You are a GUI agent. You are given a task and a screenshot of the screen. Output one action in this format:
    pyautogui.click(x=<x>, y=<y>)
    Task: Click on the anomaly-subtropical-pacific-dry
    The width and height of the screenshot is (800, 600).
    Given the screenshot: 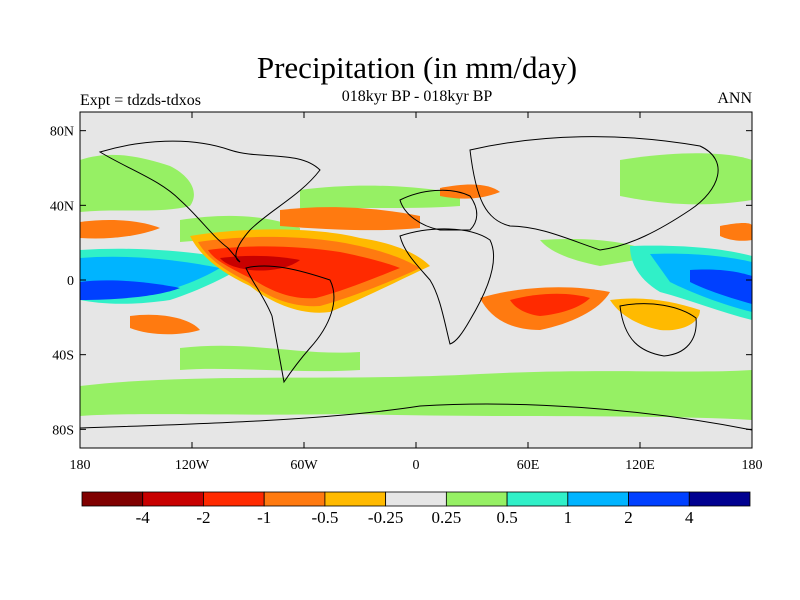 What is the action you would take?
    pyautogui.click(x=120, y=229)
    